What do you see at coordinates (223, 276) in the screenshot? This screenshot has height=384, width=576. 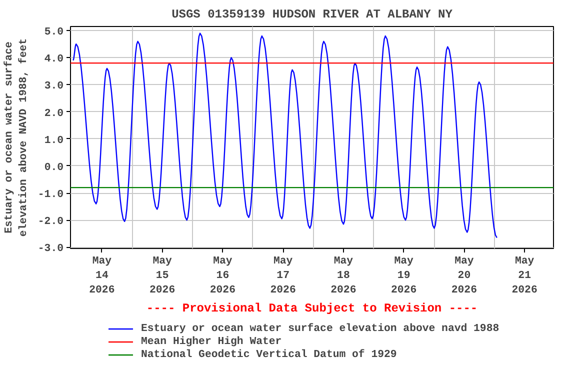 I see `x-tick-label: May 16 2026` at bounding box center [223, 276].